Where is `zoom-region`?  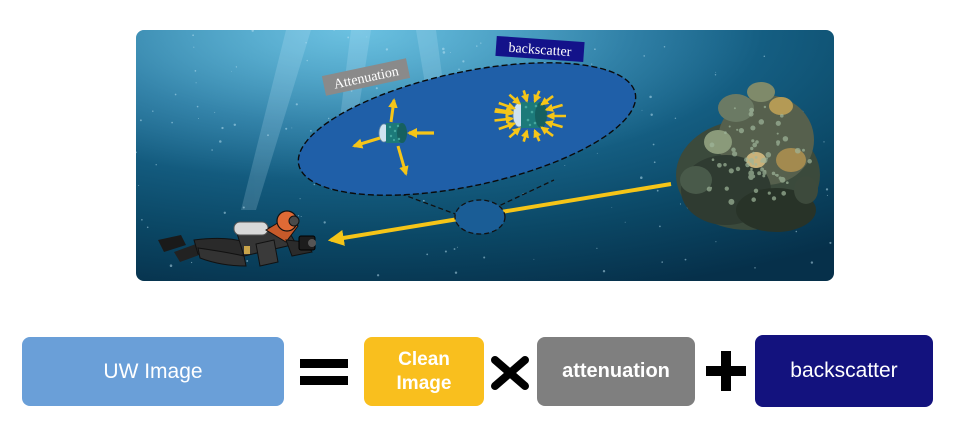
zoom-region is located at coordinates (480, 217).